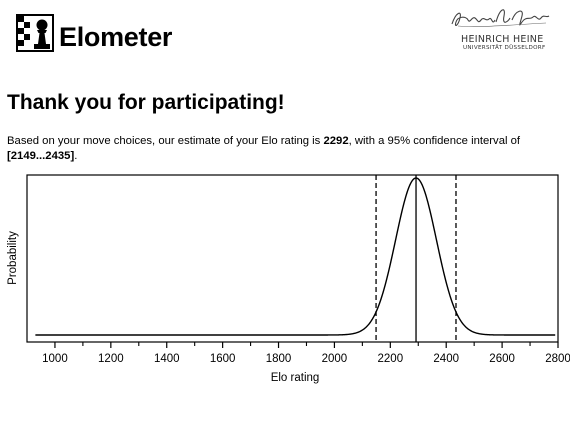  Describe the element at coordinates (13, 258) in the screenshot. I see `y-axis-label: Probability` at that location.